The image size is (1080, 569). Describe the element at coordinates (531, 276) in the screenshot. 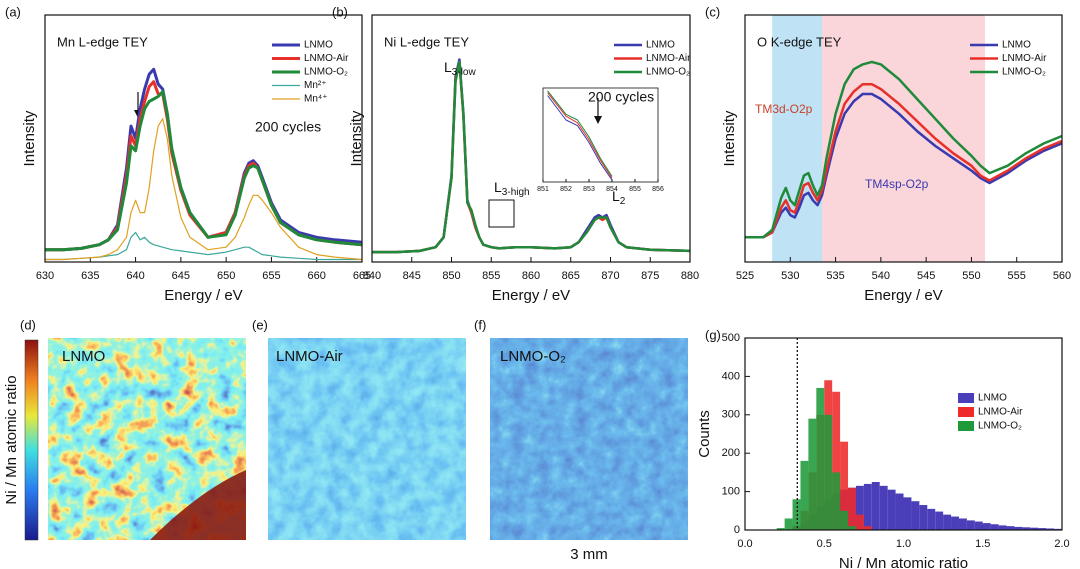

I see `x-tick-label: 860` at that location.